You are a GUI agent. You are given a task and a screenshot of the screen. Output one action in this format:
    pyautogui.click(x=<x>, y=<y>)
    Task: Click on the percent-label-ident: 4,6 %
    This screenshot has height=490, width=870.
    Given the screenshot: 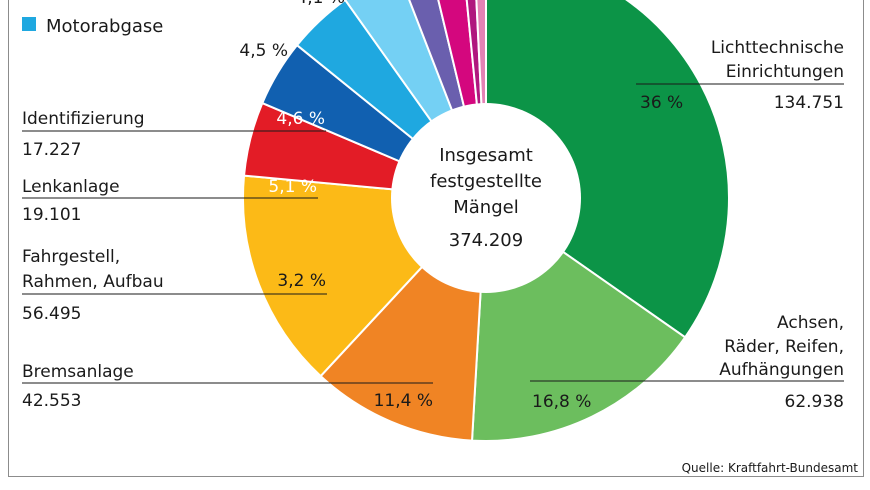 What is the action you would take?
    pyautogui.click(x=300, y=119)
    